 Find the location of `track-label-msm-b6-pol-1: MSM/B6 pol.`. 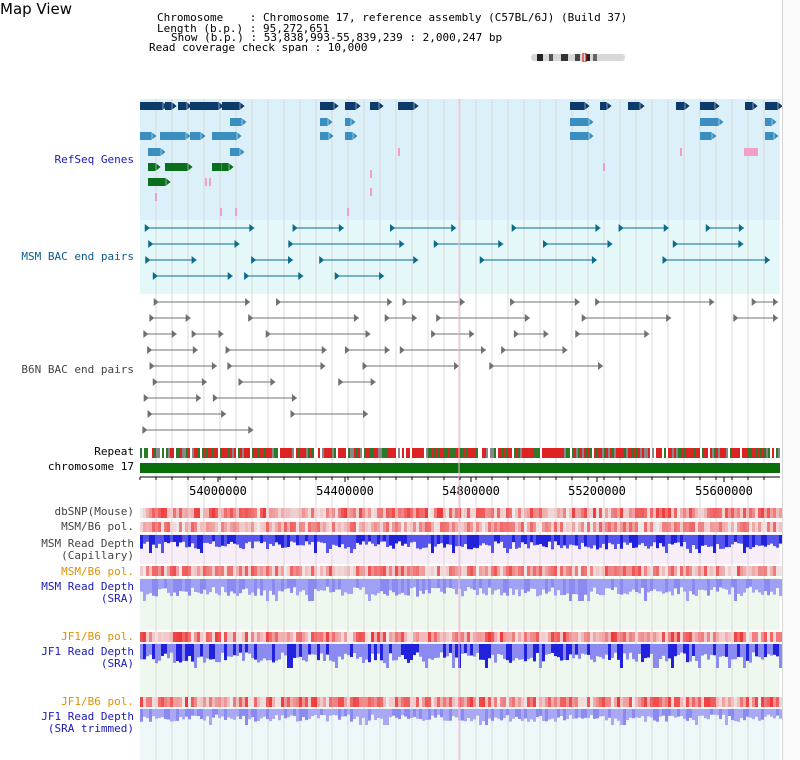

track-label-msm-b6-pol-1: MSM/B6 pol. is located at coordinates (97, 526).